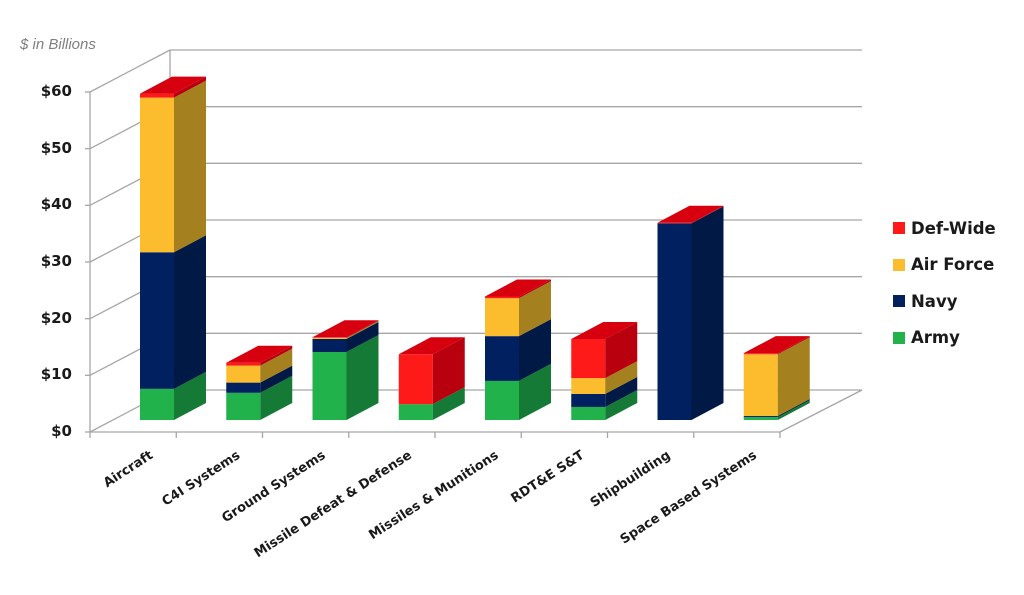 This screenshot has height=595, width=1024. Describe the element at coordinates (61, 431) in the screenshot. I see `y-tick: $0` at that location.